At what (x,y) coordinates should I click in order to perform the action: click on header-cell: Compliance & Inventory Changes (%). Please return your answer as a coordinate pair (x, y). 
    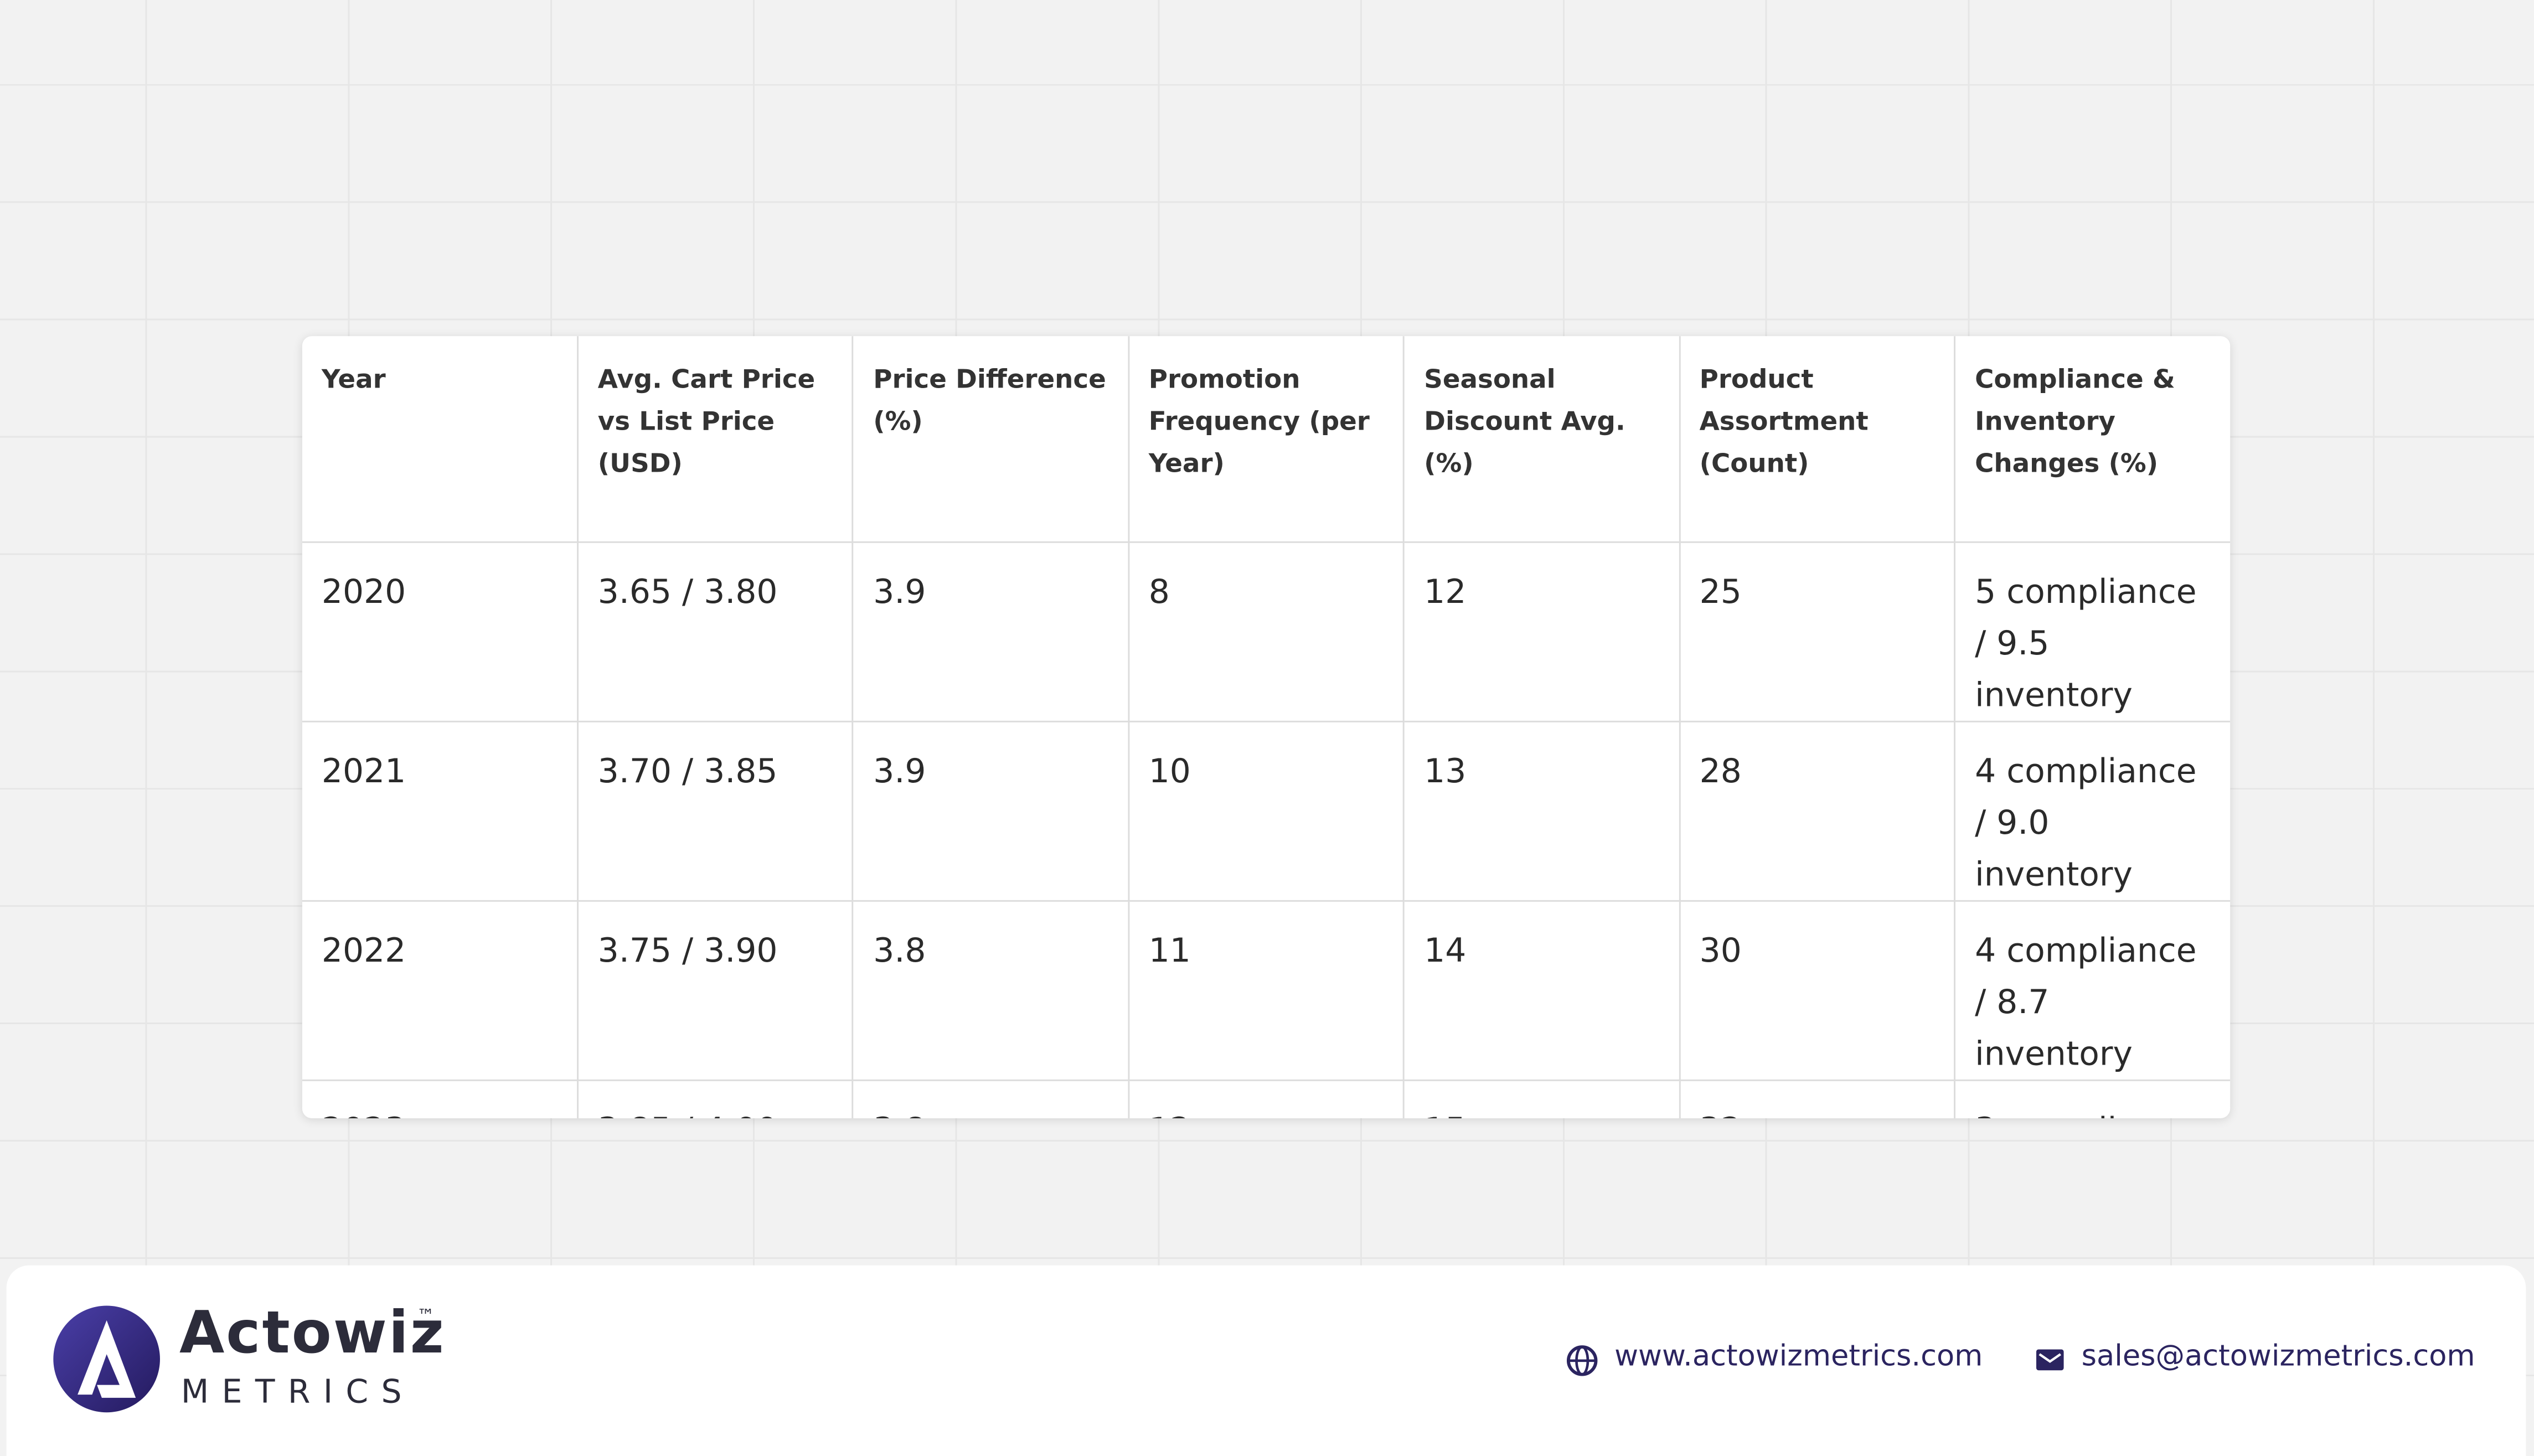
    Looking at the image, I should click on (2092, 439).